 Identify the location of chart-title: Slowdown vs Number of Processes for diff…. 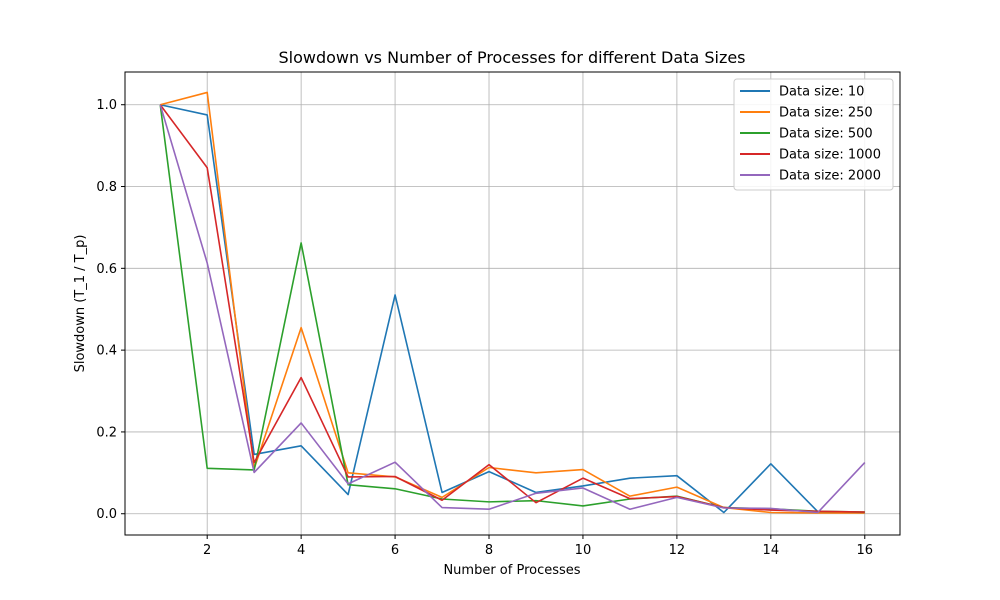
(511, 57).